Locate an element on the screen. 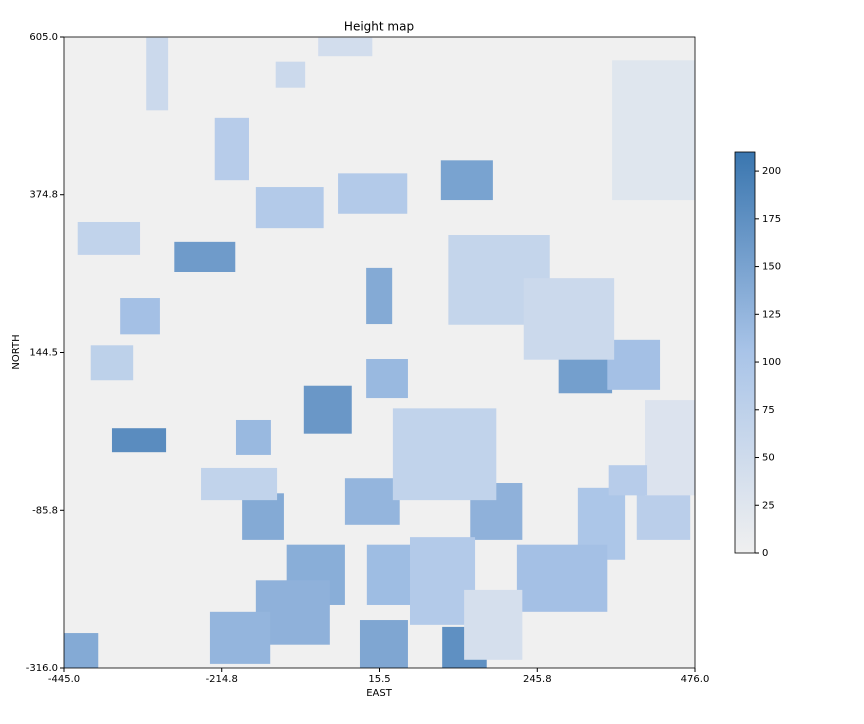 The height and width of the screenshot is (724, 864). colorbar-tick-label: 125 is located at coordinates (771, 314).